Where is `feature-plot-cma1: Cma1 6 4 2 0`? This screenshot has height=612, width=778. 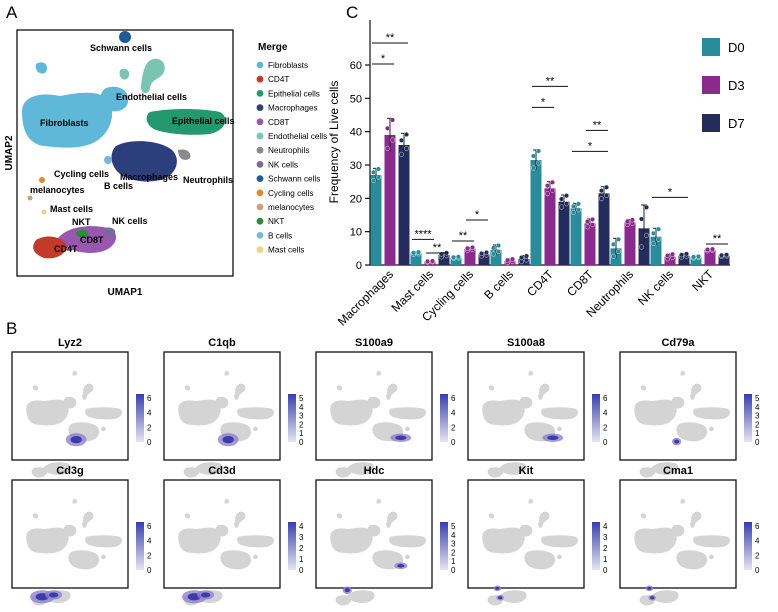
feature-plot-cma1: Cma1 6 4 2 0 is located at coordinates (689, 535).